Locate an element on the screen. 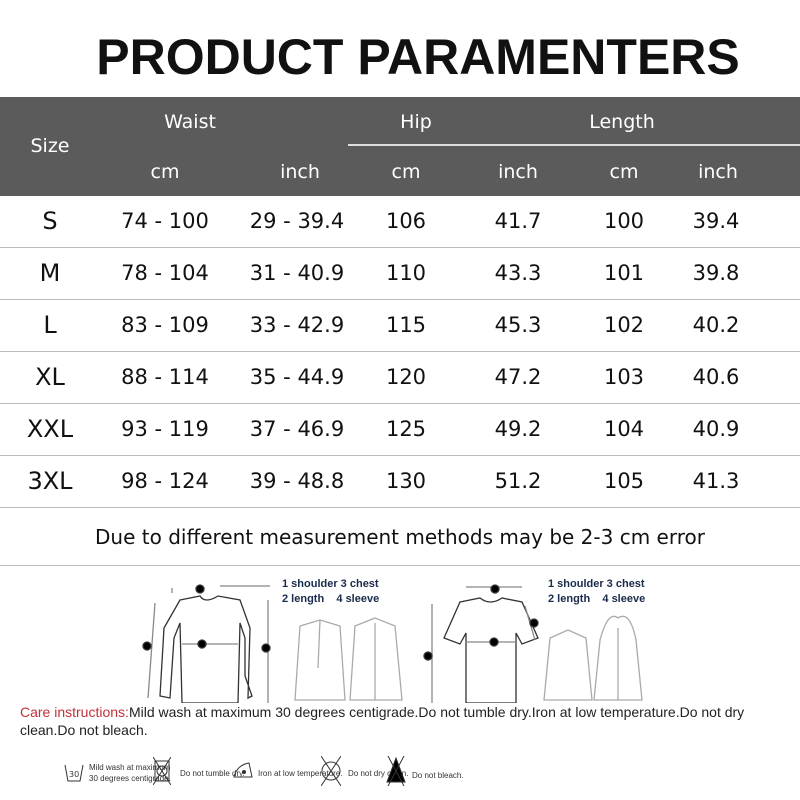 The image size is (800, 800). table-row: XXL 93 - 119 37 - 46.9 125 49.2 104 40.9 is located at coordinates (400, 430).